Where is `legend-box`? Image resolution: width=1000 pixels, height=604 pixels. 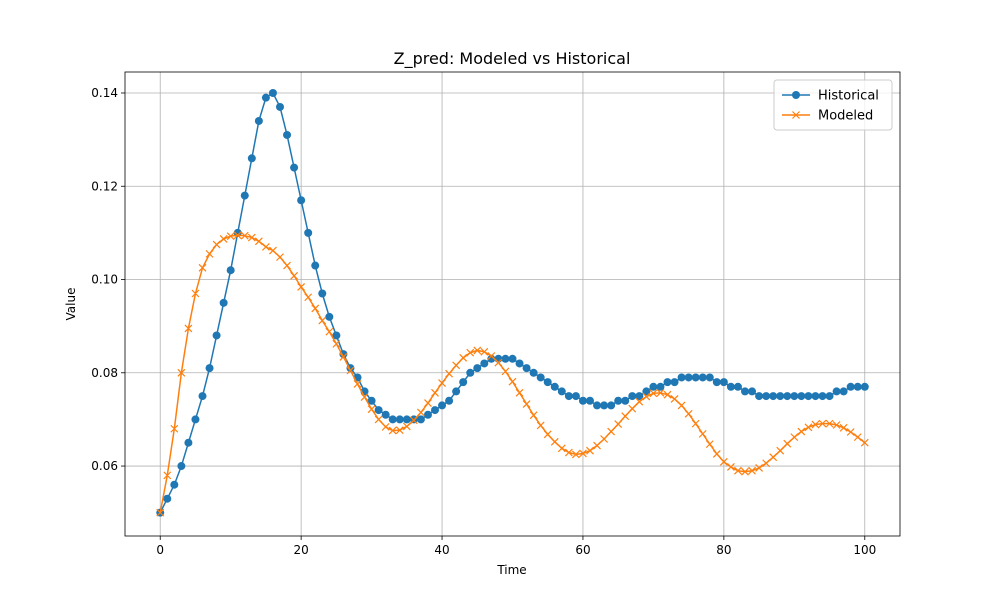 legend-box is located at coordinates (833, 105).